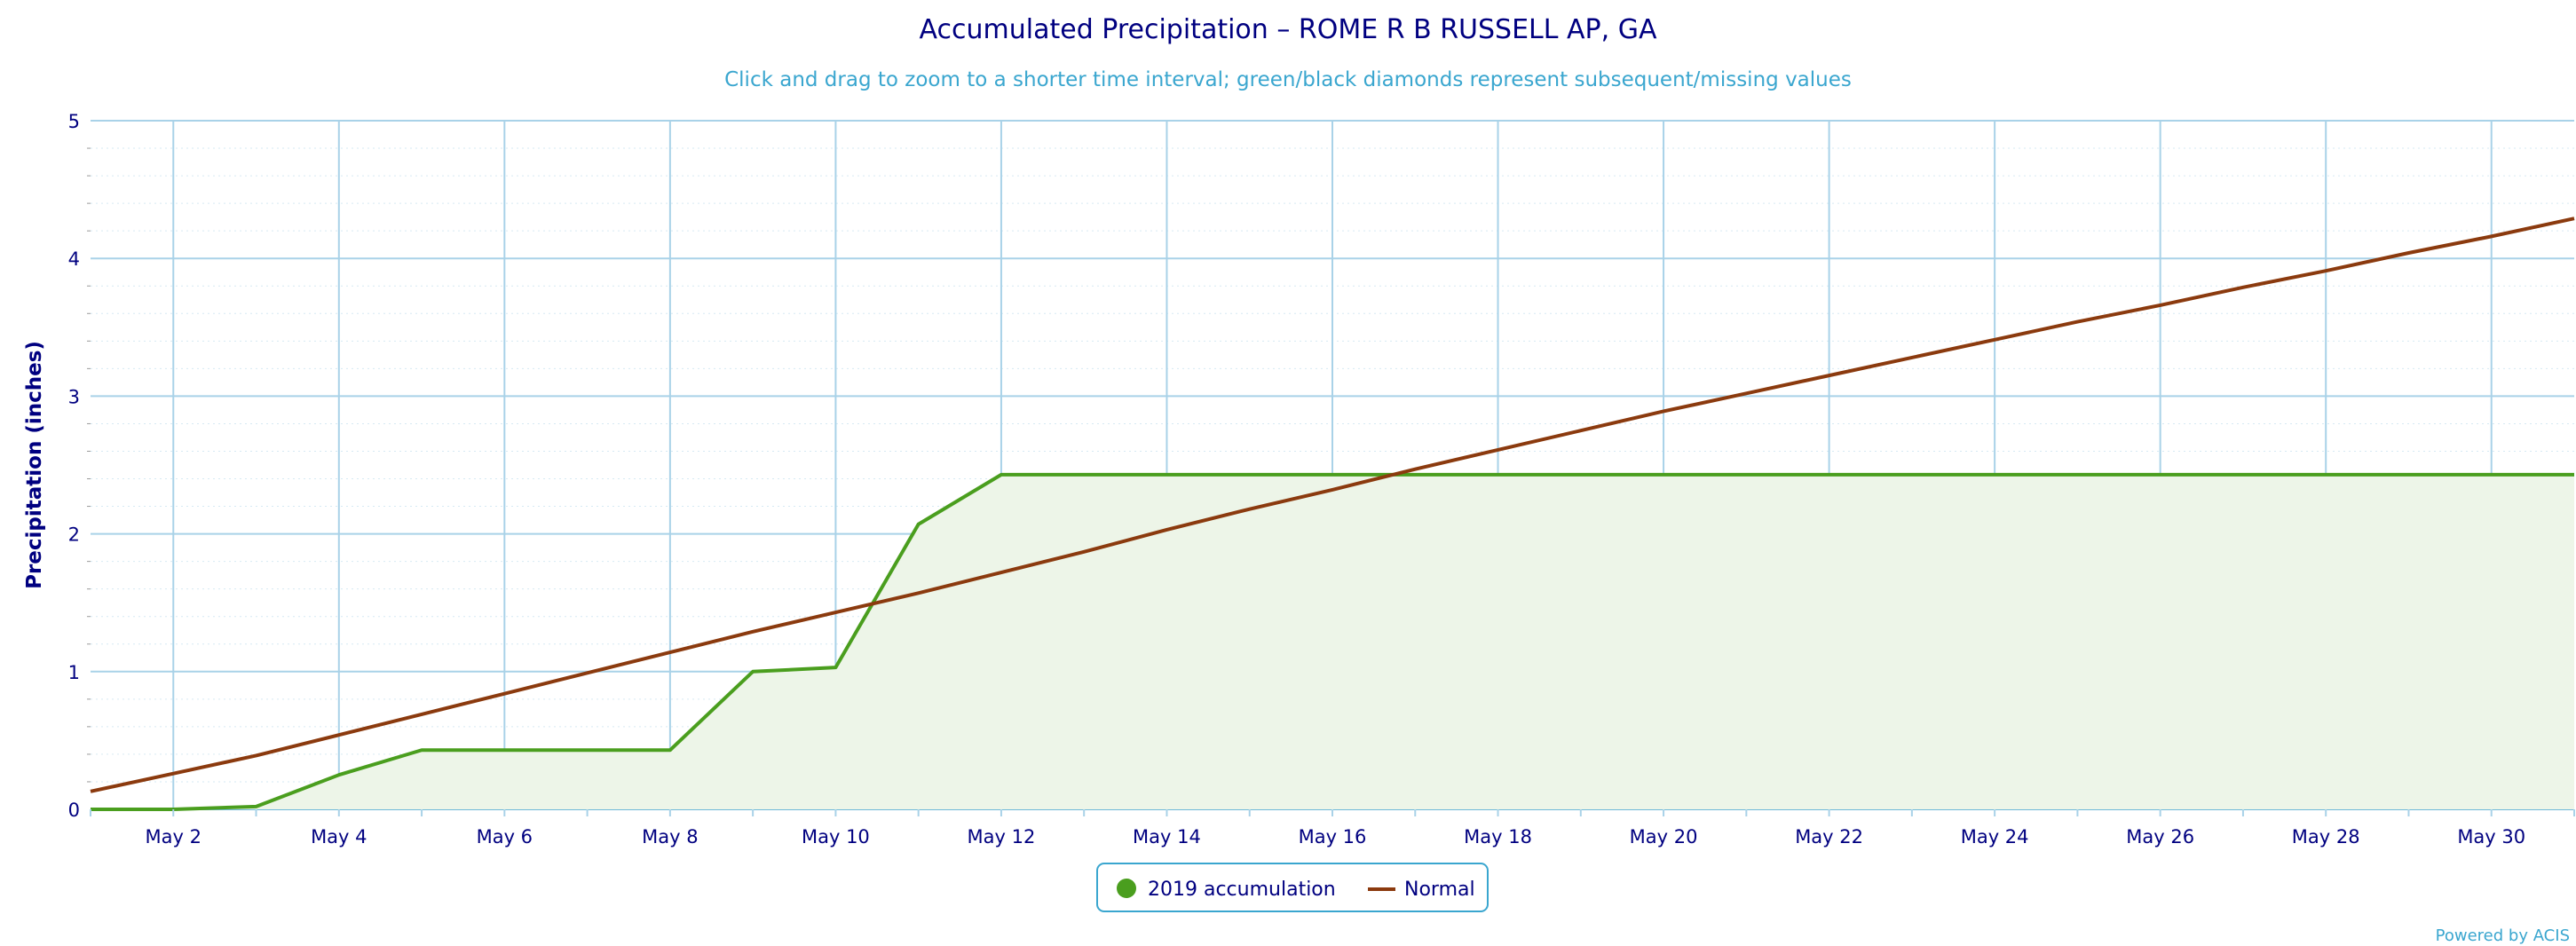 The image size is (2576, 946). What do you see at coordinates (74, 397) in the screenshot?
I see `y-tick-label: 3` at bounding box center [74, 397].